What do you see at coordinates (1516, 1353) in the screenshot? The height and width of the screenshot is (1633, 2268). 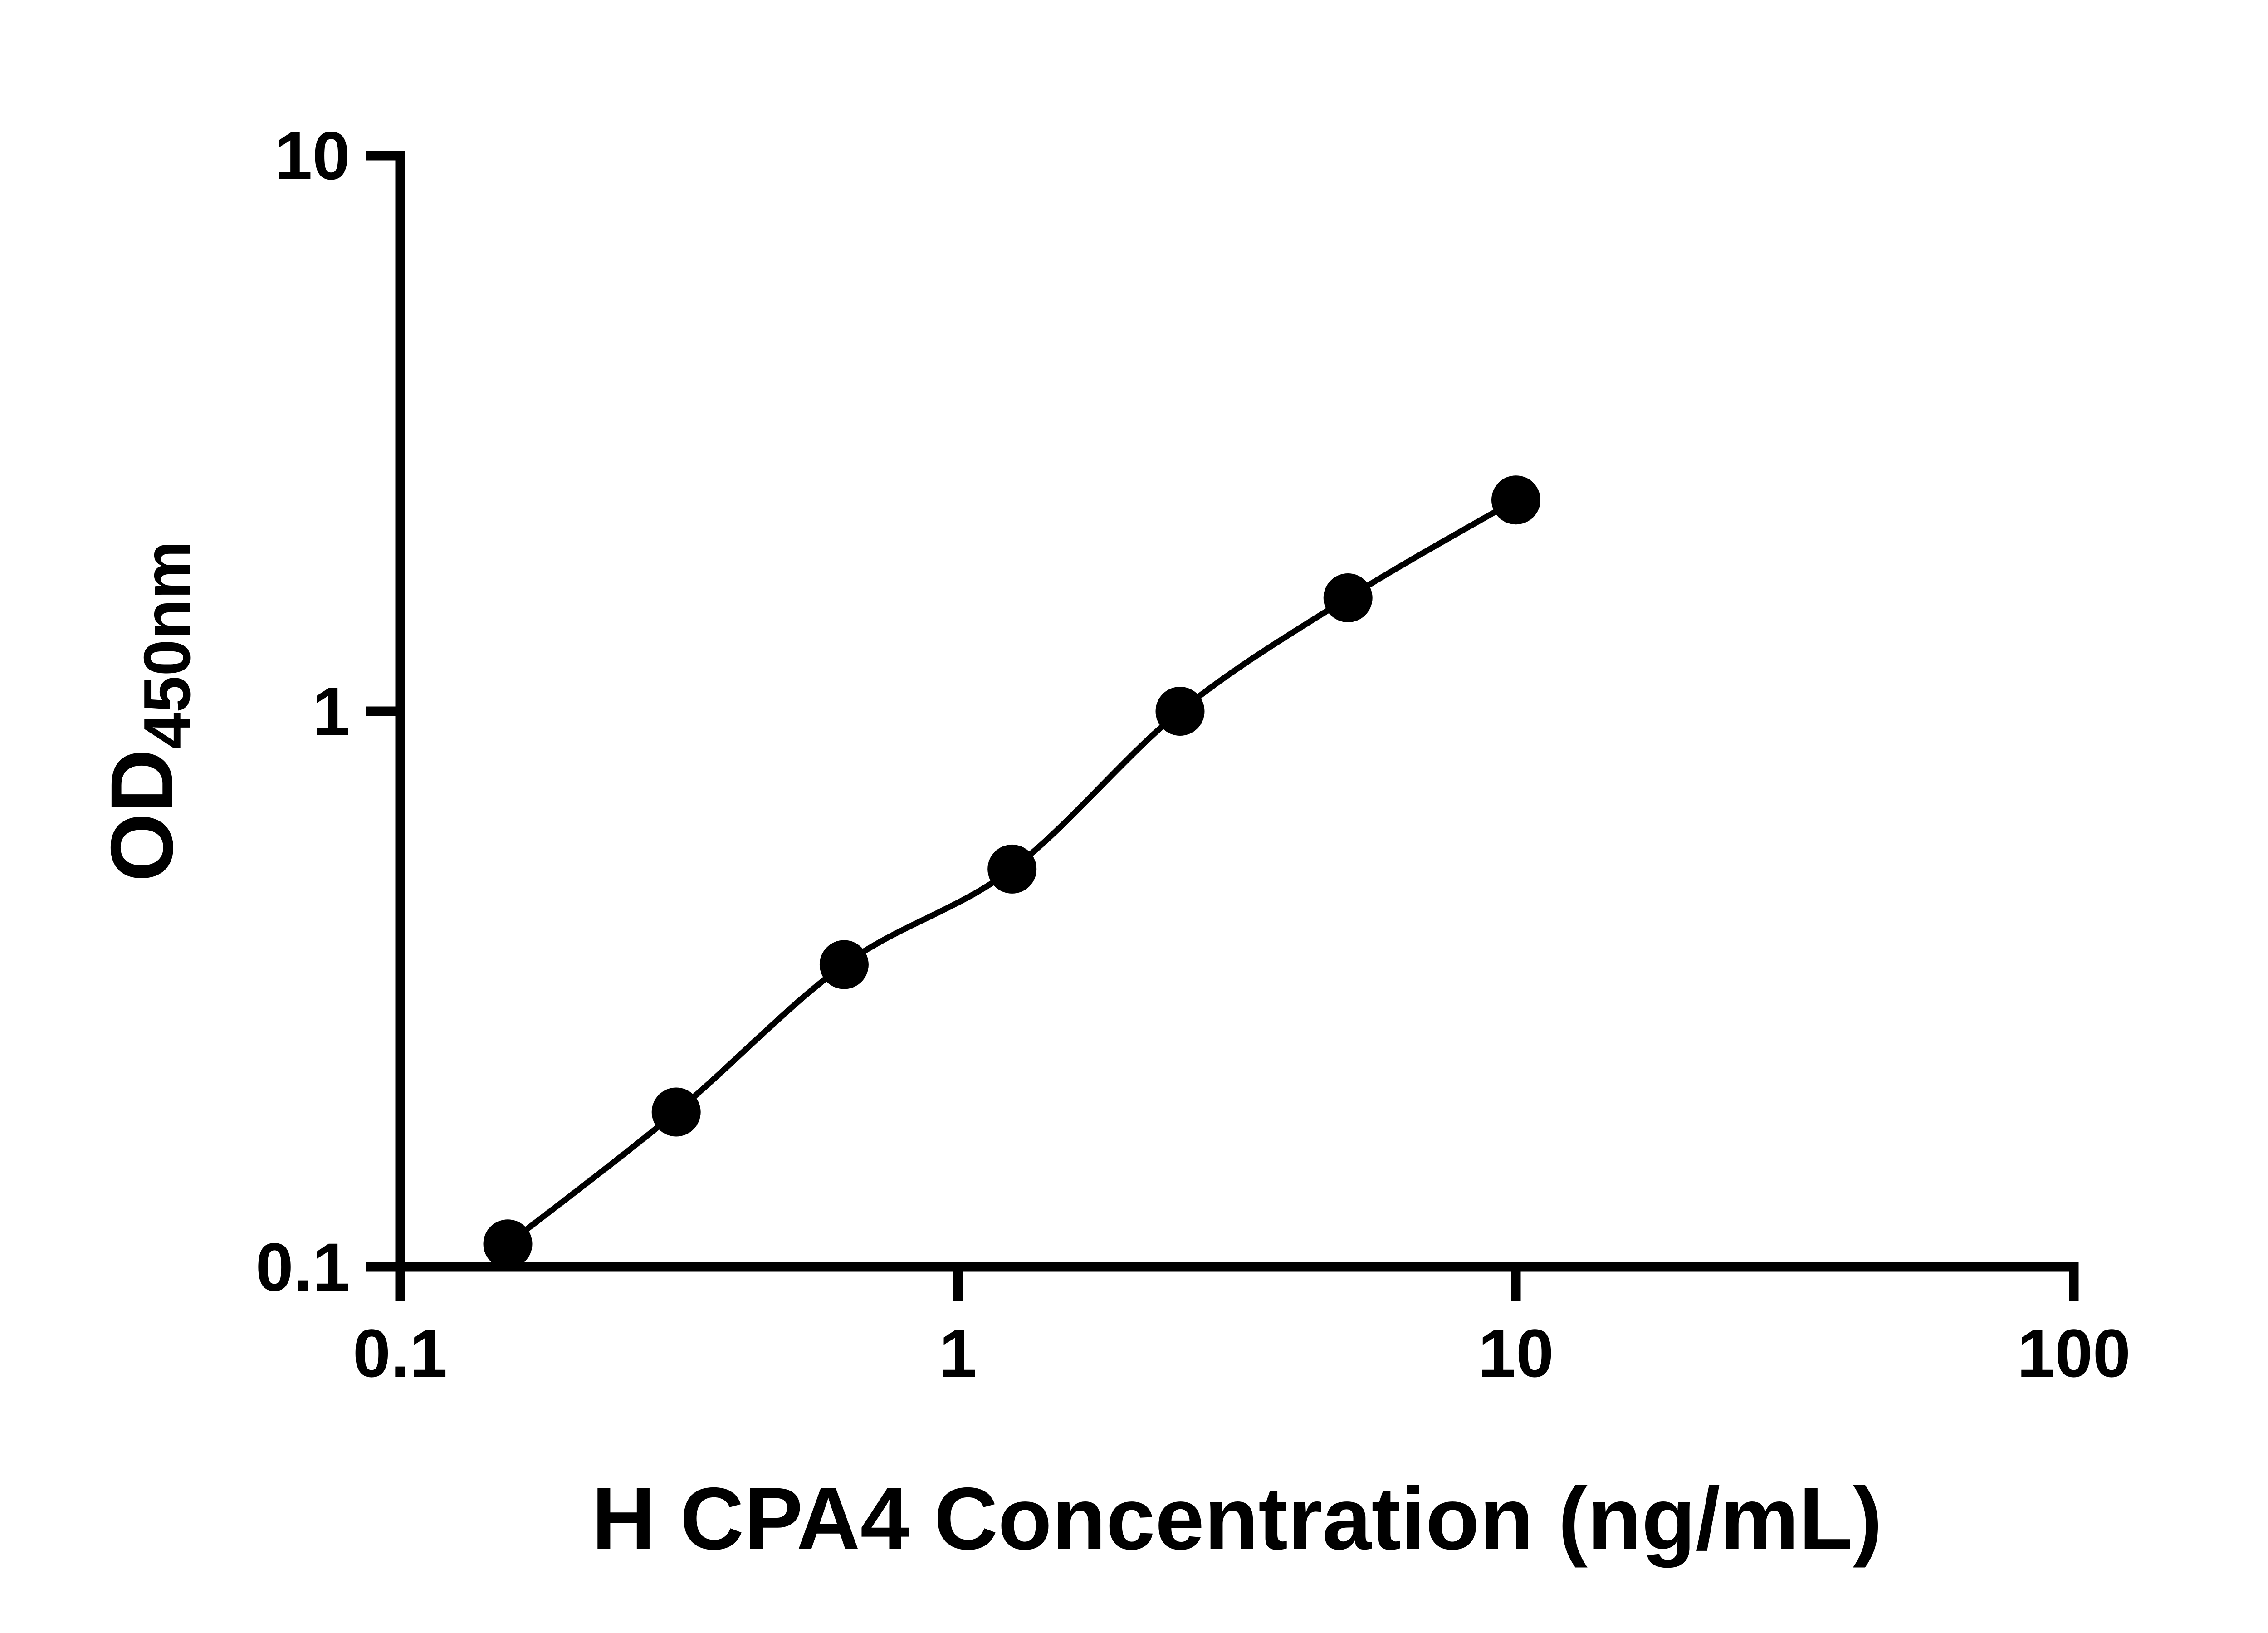 I see `x-tick-label: 10` at bounding box center [1516, 1353].